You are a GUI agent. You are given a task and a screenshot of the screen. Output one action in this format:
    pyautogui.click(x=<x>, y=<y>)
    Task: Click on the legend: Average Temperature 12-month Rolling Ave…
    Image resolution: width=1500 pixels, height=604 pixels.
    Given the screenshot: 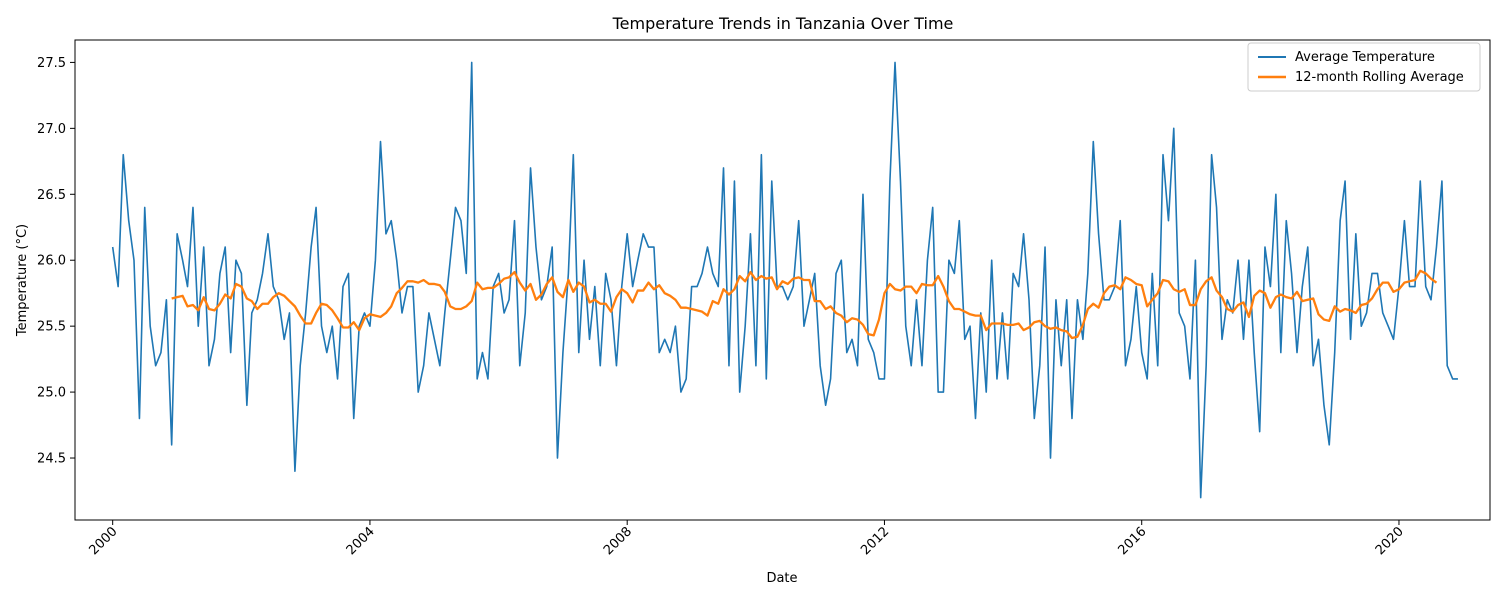 What is the action you would take?
    pyautogui.click(x=1364, y=67)
    